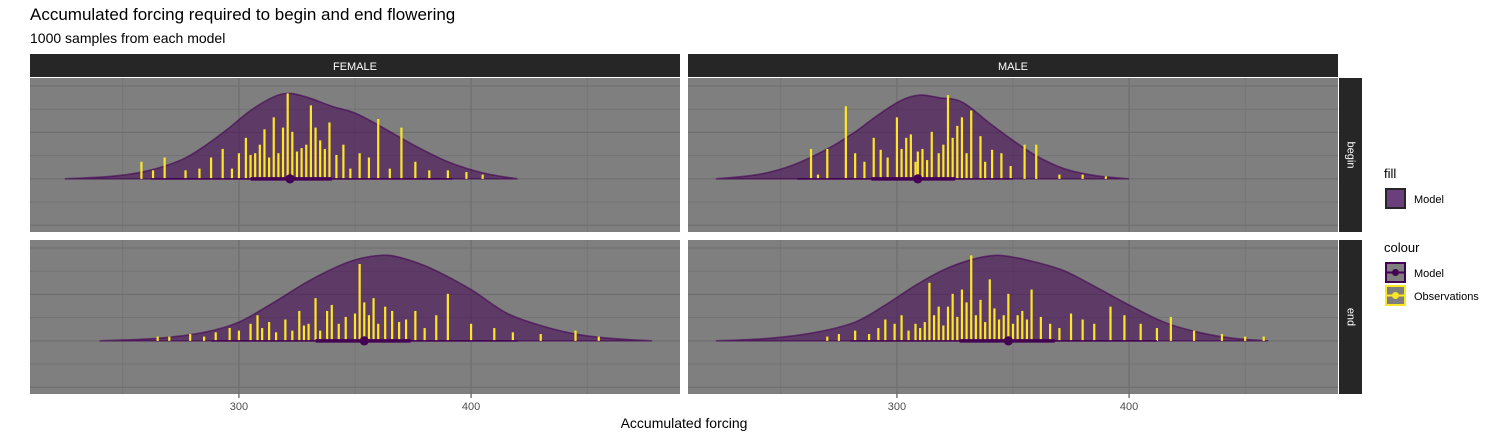 This screenshot has height=439, width=1500. What do you see at coordinates (1395, 295) in the screenshot?
I see `legend-colour-observations-key` at bounding box center [1395, 295].